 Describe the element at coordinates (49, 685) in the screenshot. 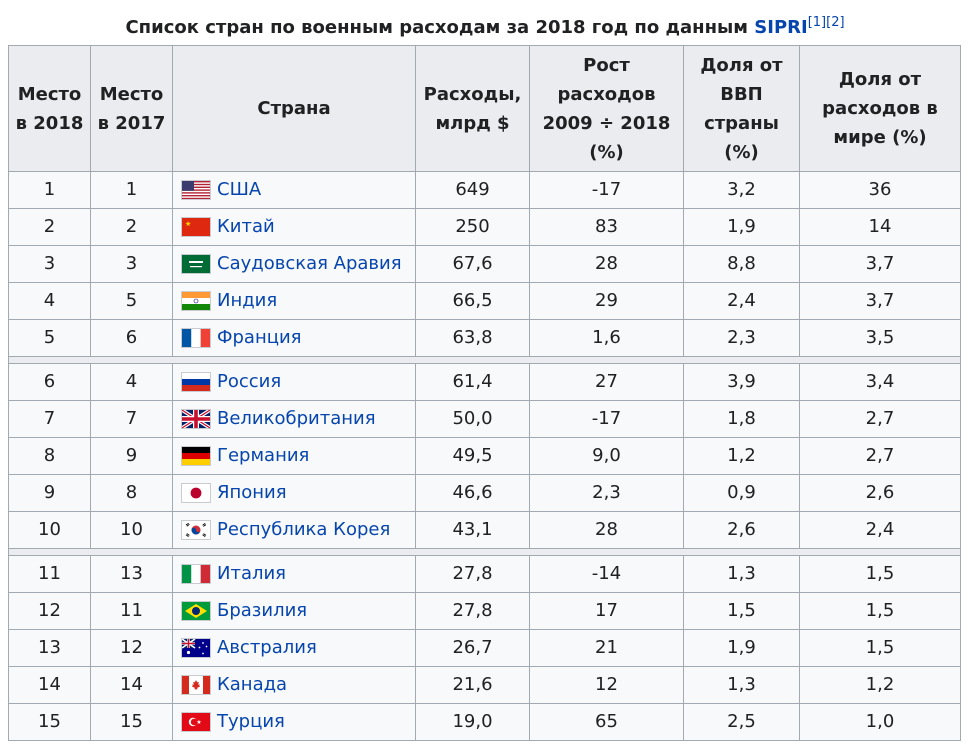

I see `cell-rank-2018: 14` at that location.